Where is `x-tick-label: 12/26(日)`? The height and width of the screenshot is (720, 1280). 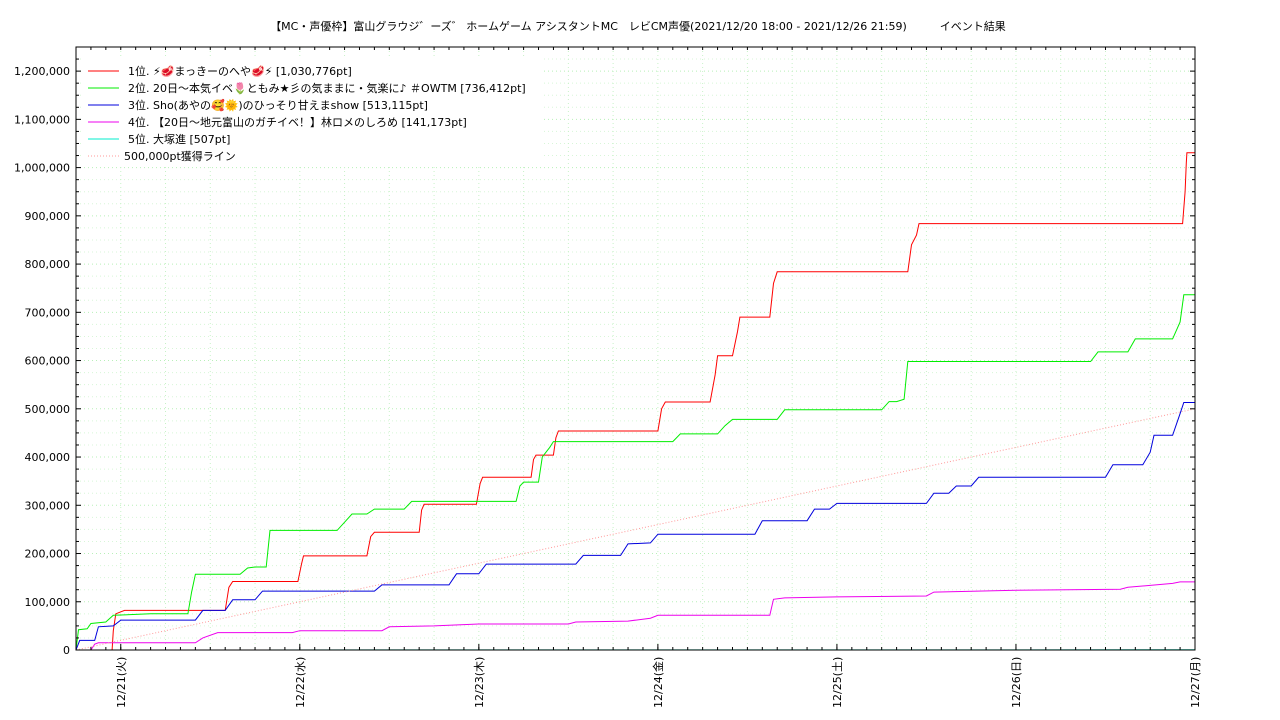
x-tick-label: 12/26(日) is located at coordinates (1016, 682).